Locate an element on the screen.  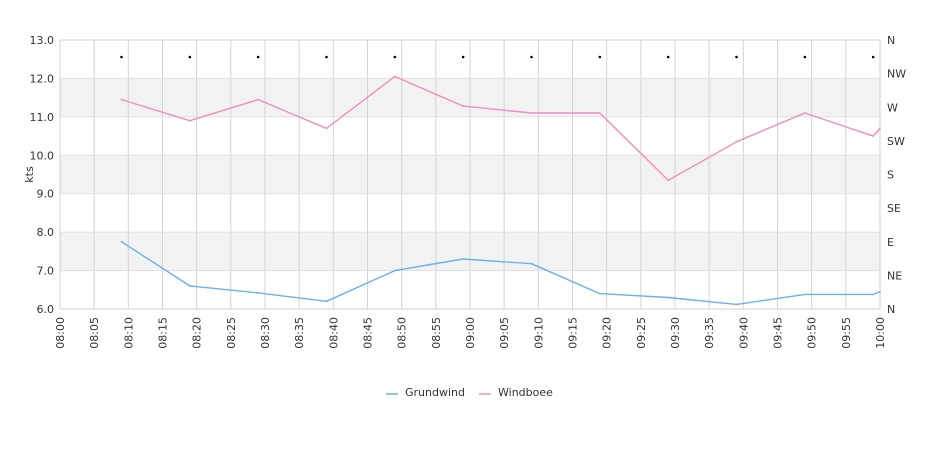
y-tick-label: 11.0 is located at coordinates (42, 117).